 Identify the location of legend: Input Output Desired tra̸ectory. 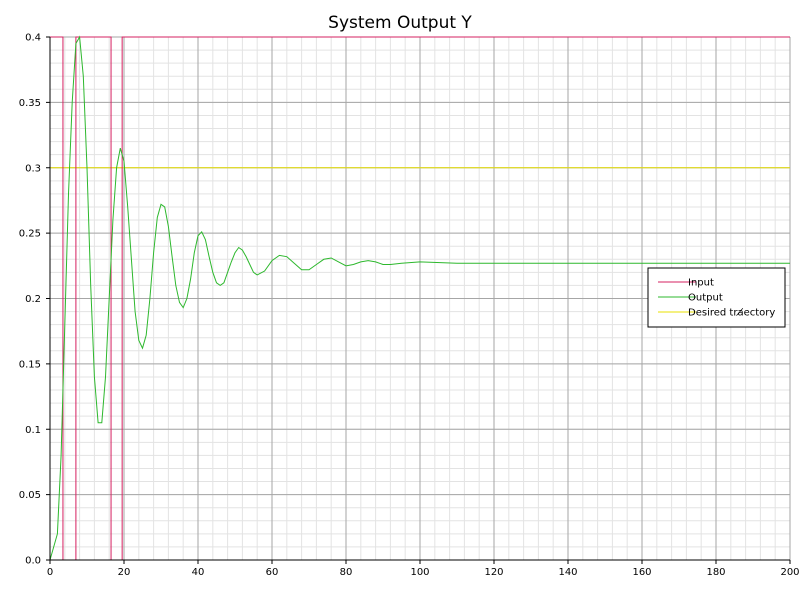
(716, 297).